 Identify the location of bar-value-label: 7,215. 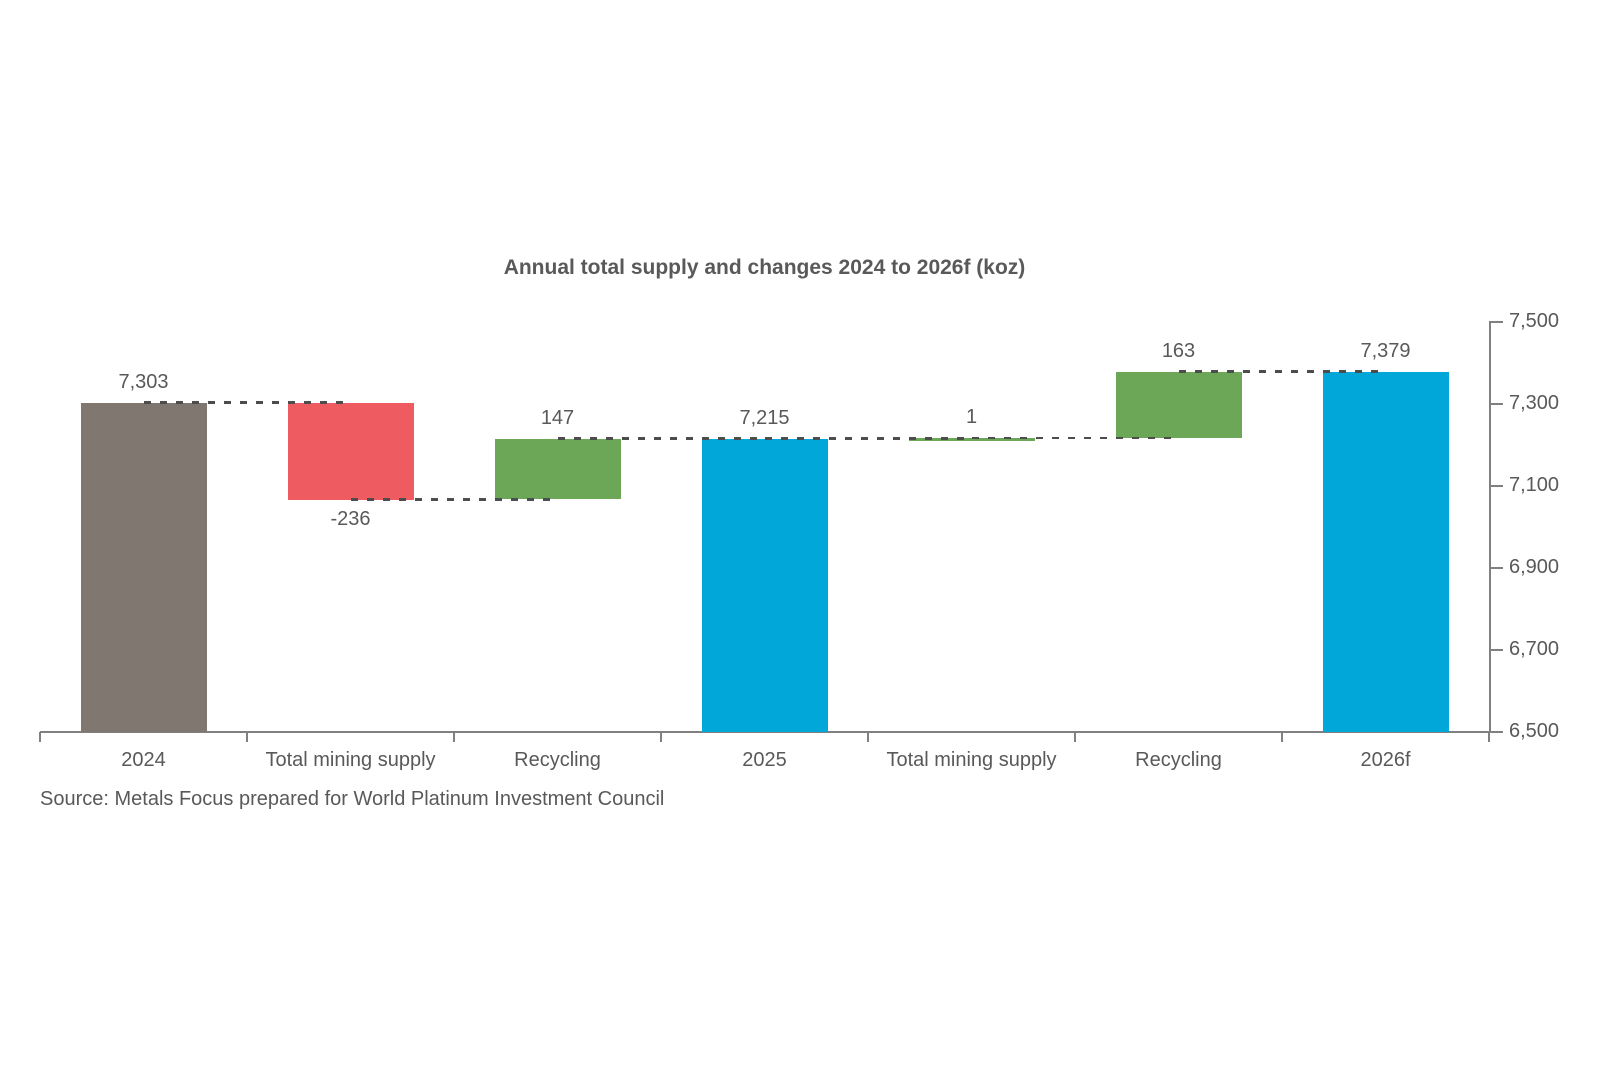
(764, 417).